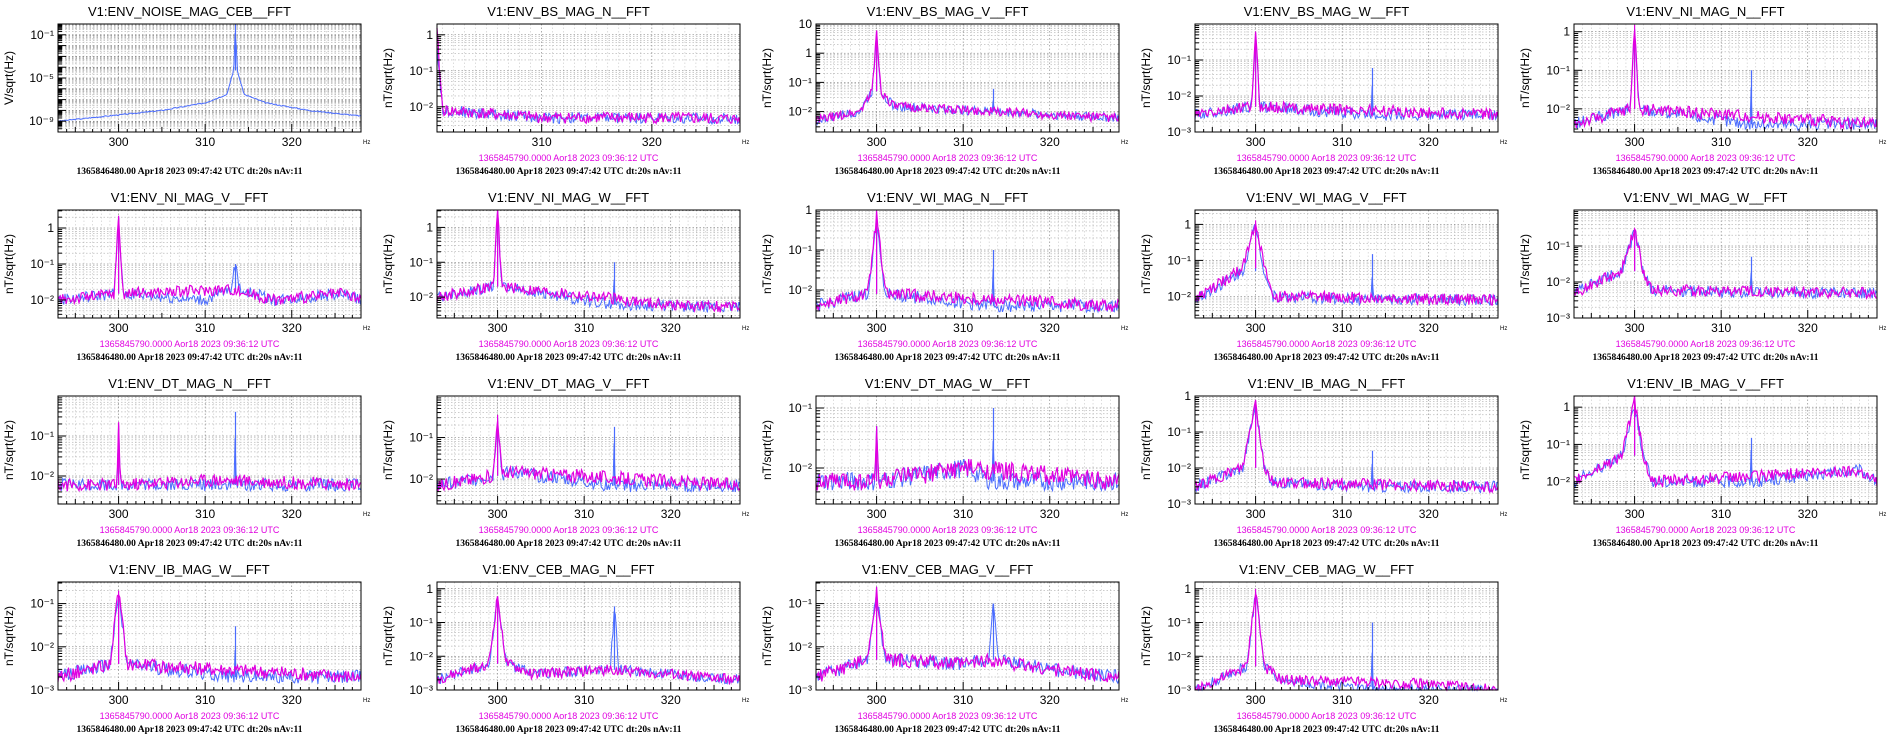 This screenshot has width=1896, height=745. Describe the element at coordinates (41, 78) in the screenshot. I see `y-tick-label: 10⁻⁵` at that location.